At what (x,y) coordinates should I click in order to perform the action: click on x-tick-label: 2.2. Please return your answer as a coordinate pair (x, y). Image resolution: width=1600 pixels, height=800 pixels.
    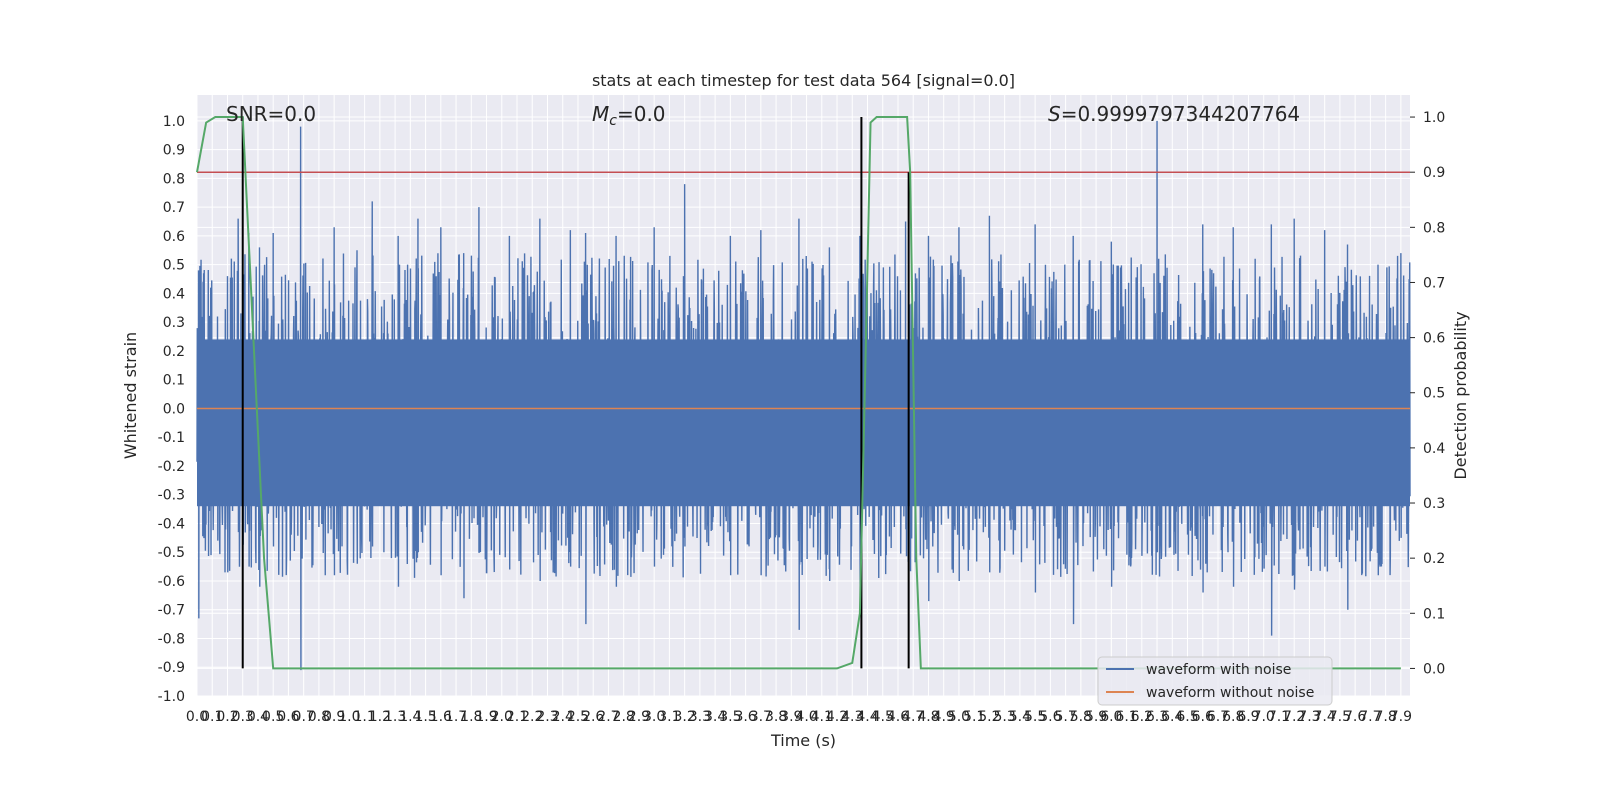
    Looking at the image, I should click on (532, 717).